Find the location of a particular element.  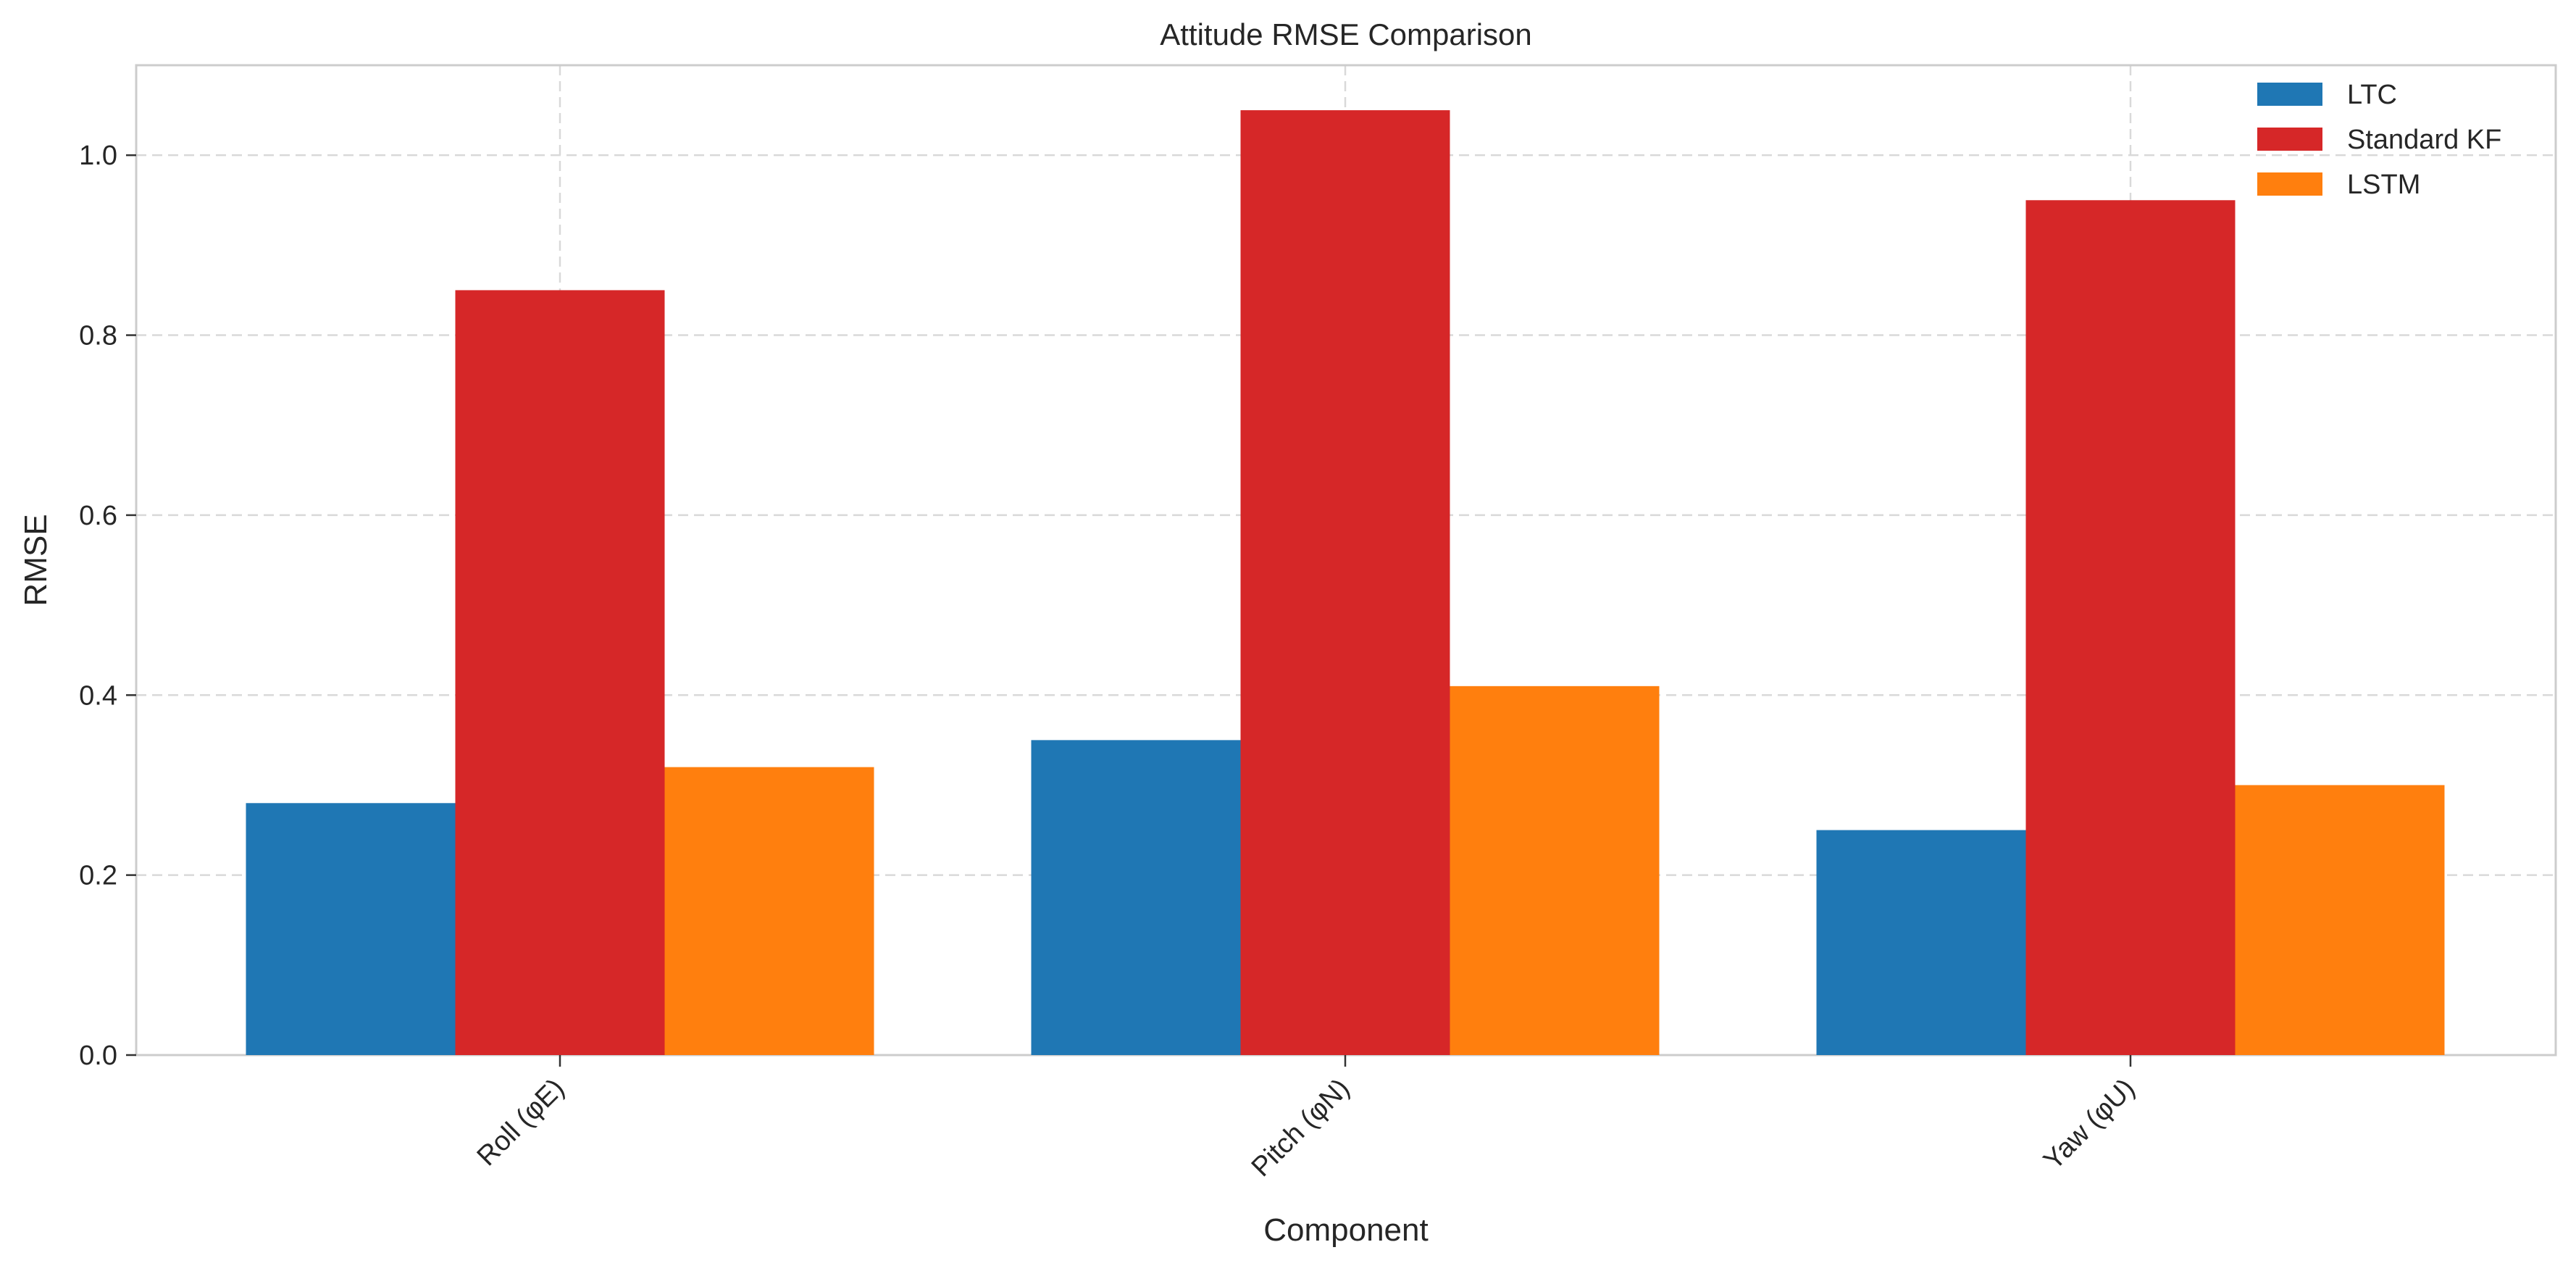

legend: LTC Standard KF LSTM is located at coordinates (2379, 140).